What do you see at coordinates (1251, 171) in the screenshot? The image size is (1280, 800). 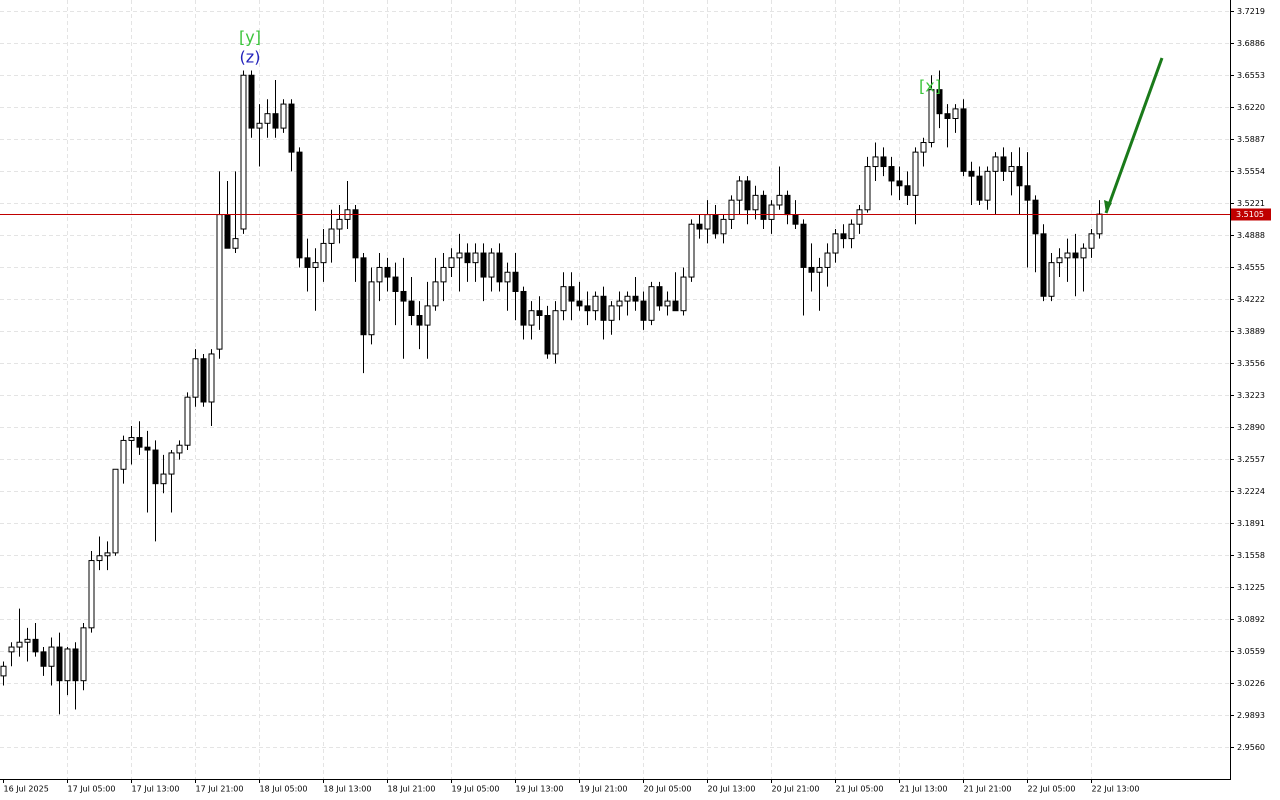 I see `y-tick-label: 3.5554` at bounding box center [1251, 171].